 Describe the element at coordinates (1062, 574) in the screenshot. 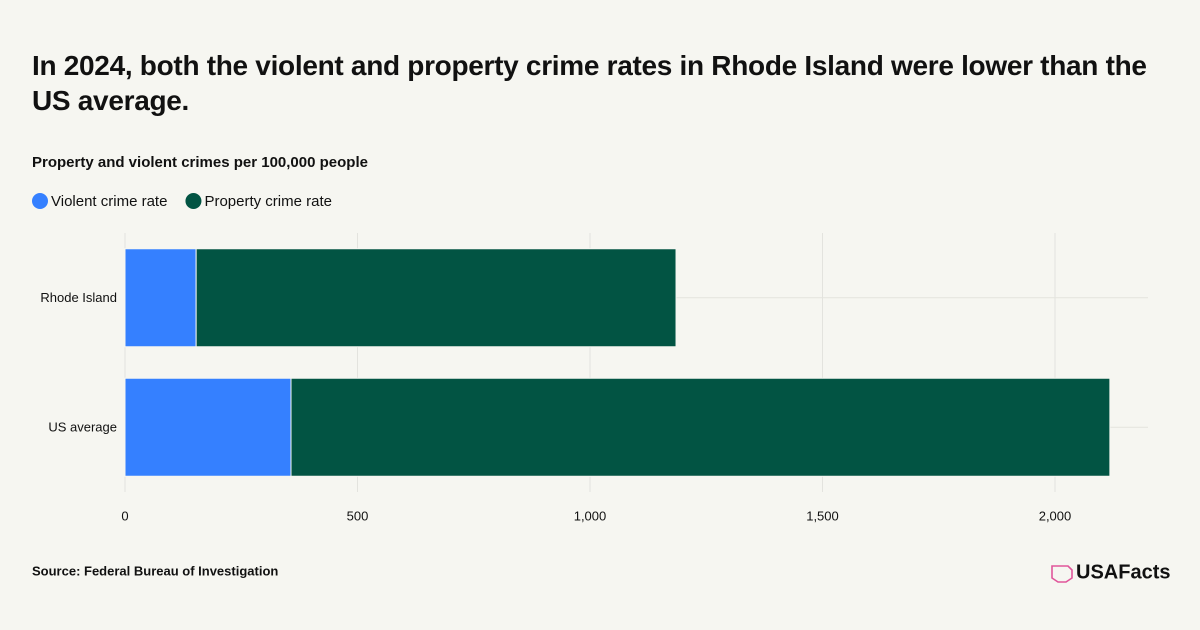

I see `logo-icon` at that location.